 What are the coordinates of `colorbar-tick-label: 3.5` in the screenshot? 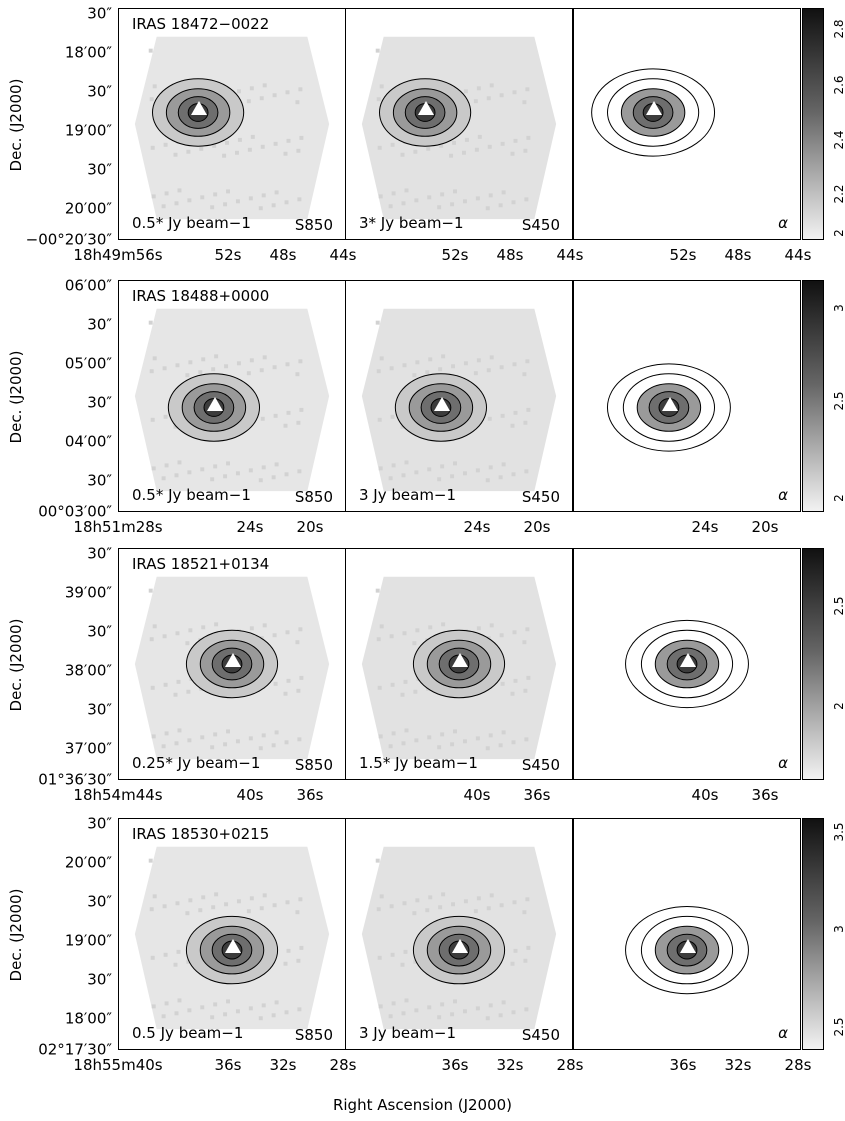 It's located at (838, 832).